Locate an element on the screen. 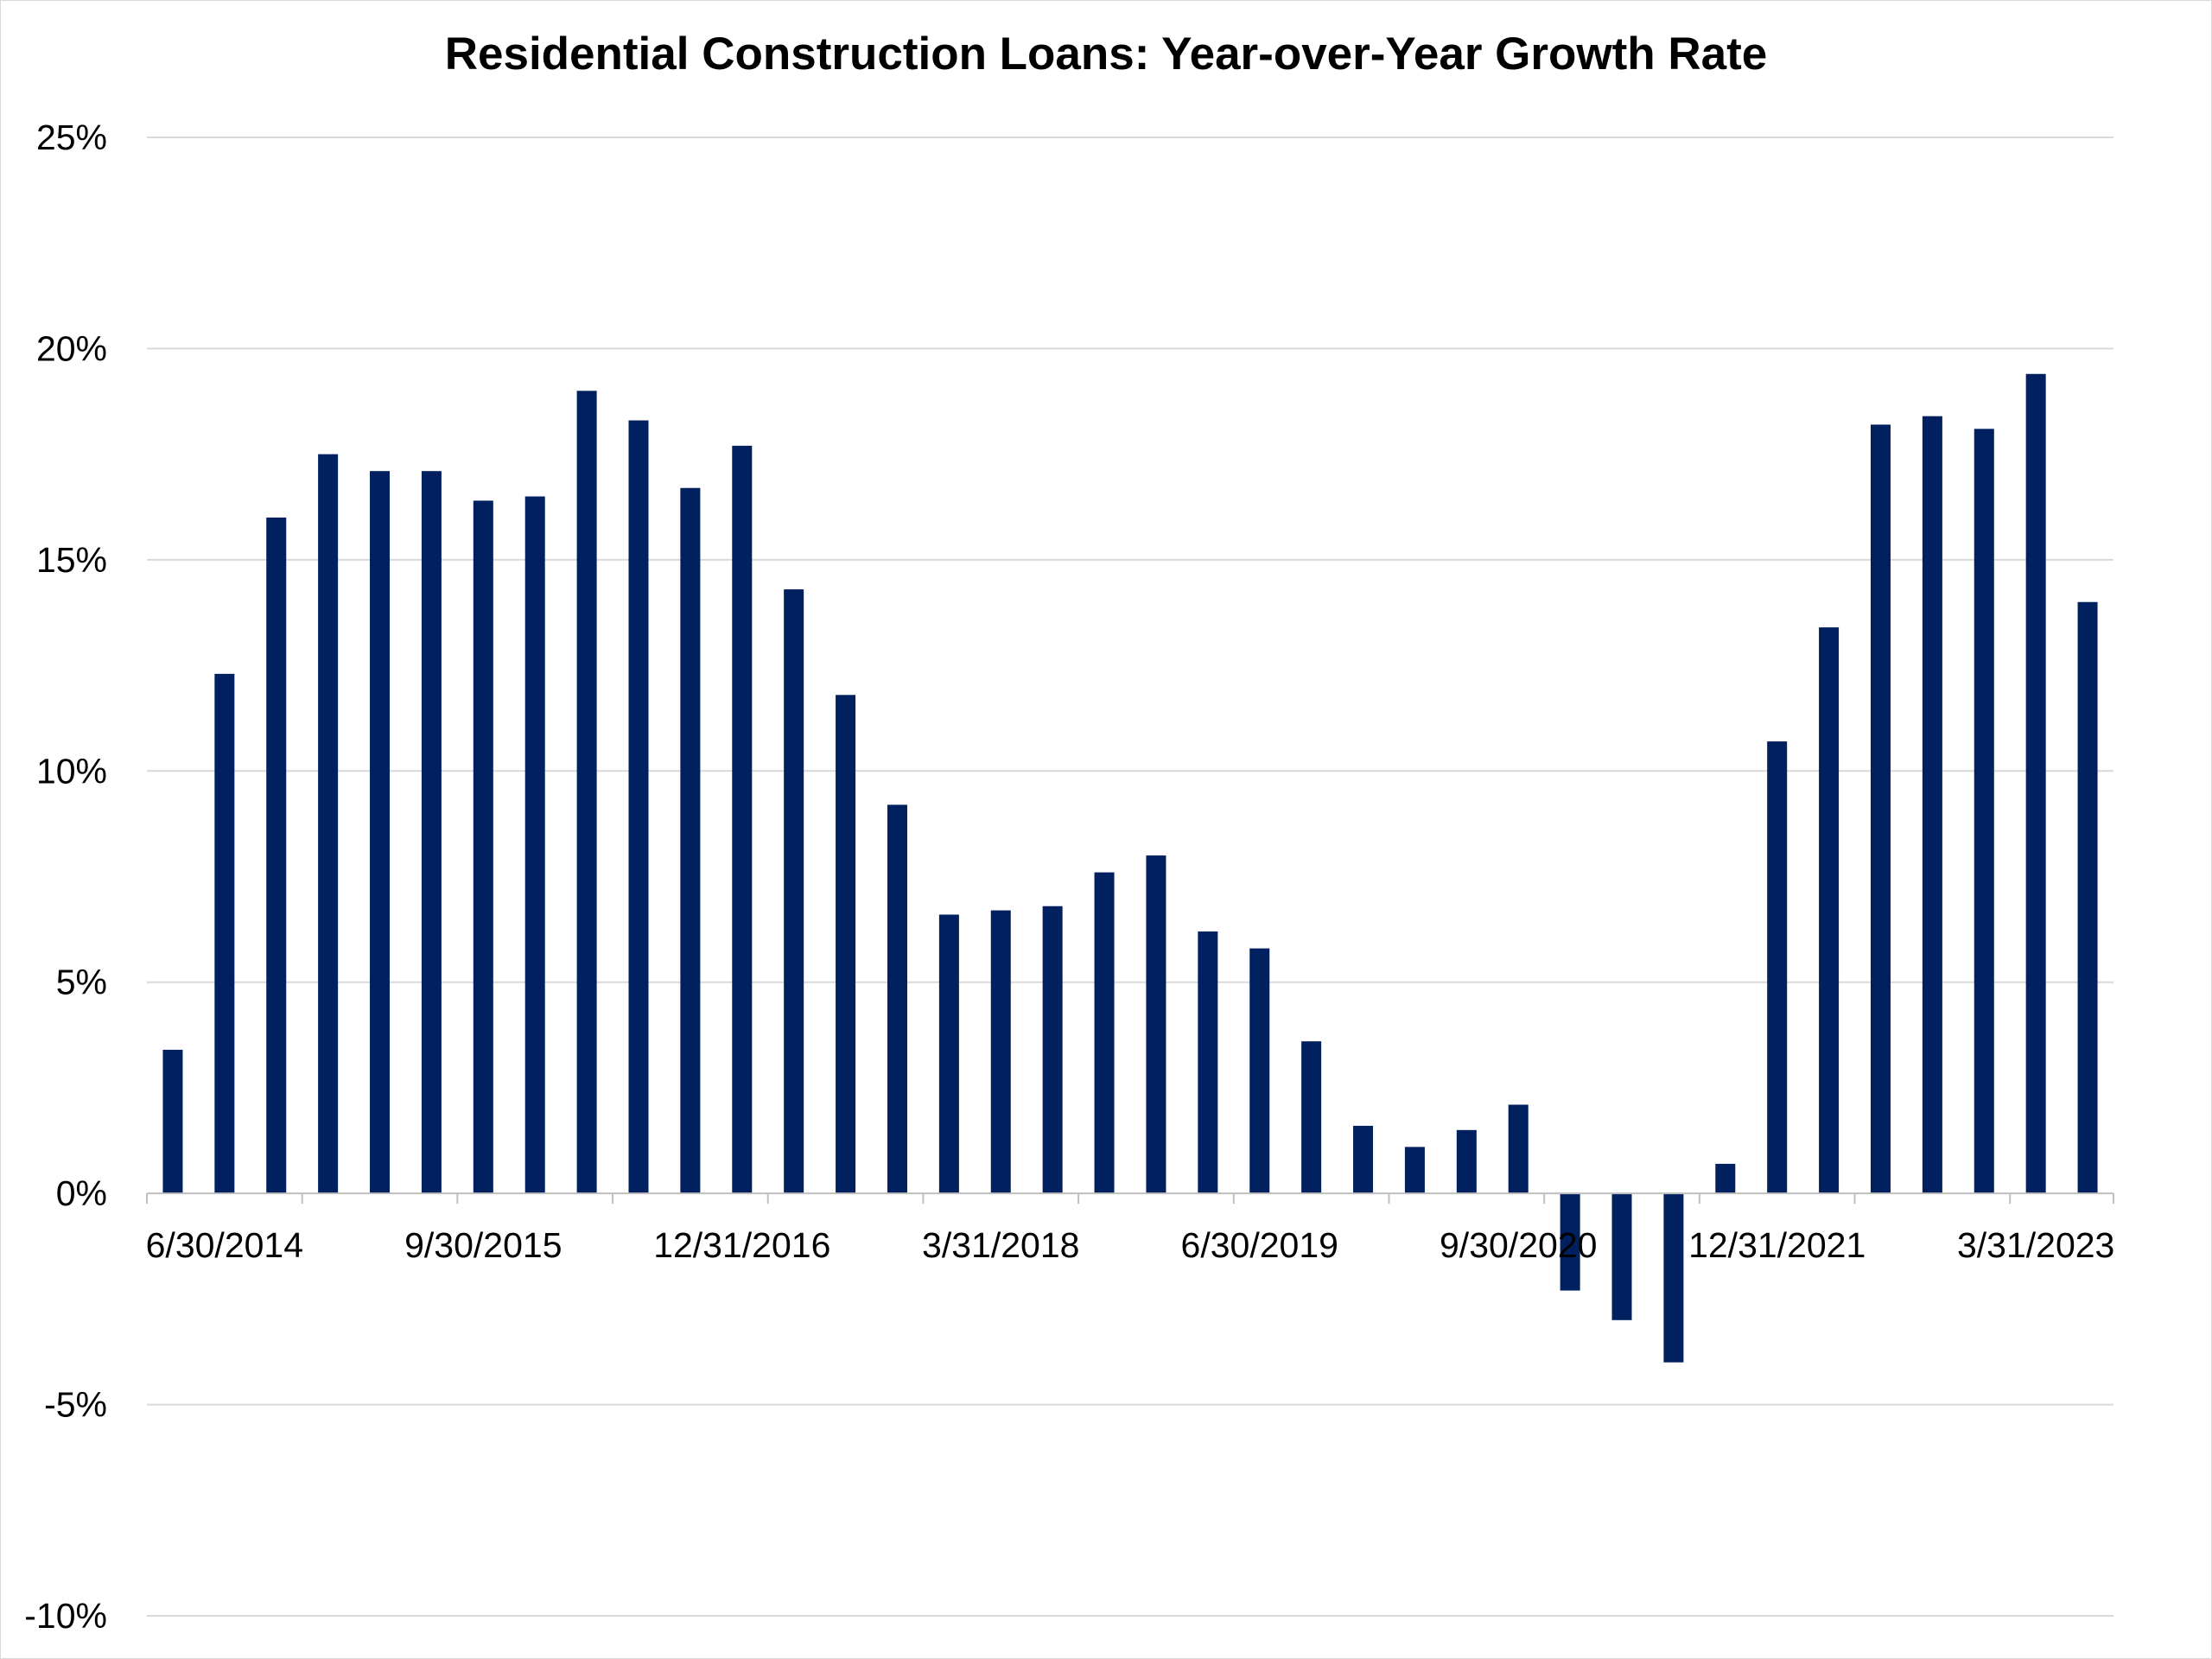 The width and height of the screenshot is (2212, 1659). y-tick-label: 0% is located at coordinates (81, 1193).